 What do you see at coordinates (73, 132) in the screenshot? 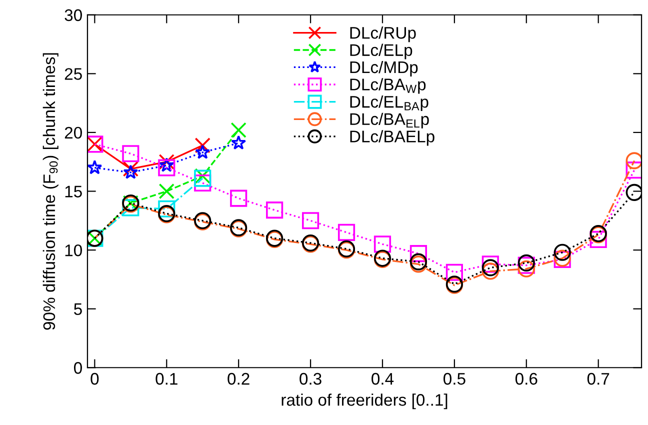
I see `y-tick-label: 20` at bounding box center [73, 132].